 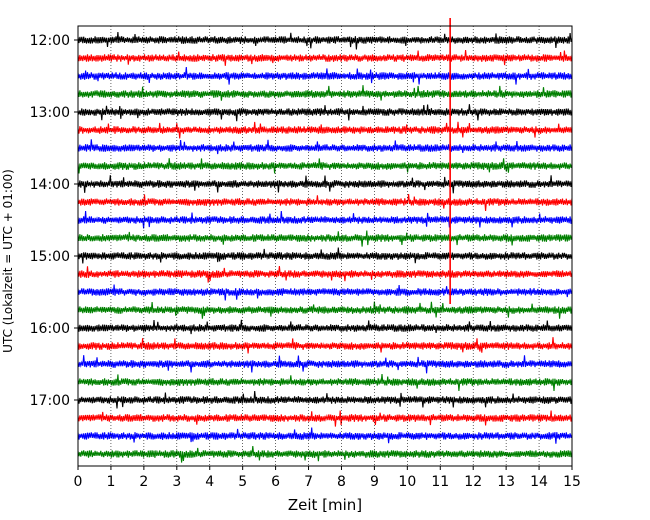 What do you see at coordinates (374, 482) in the screenshot?
I see `x-tick-label: 9` at bounding box center [374, 482].